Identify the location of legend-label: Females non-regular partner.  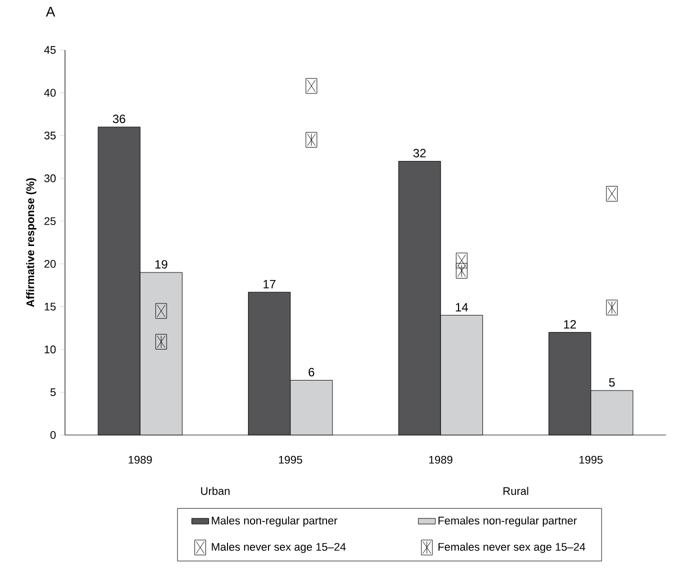
(507, 521).